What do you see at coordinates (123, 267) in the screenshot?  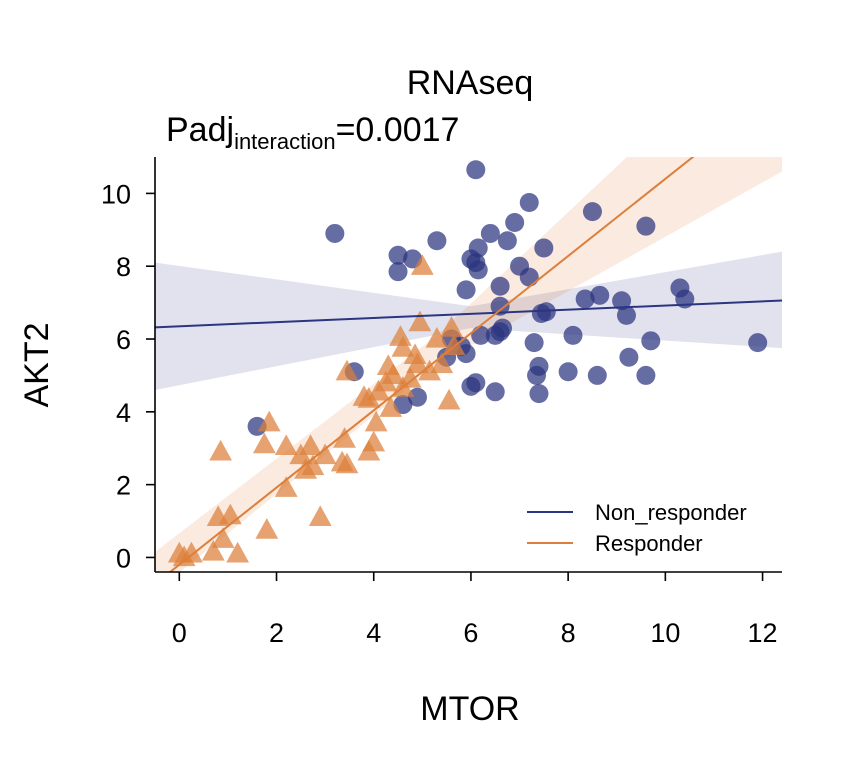 I see `y-tick-label: 8` at bounding box center [123, 267].